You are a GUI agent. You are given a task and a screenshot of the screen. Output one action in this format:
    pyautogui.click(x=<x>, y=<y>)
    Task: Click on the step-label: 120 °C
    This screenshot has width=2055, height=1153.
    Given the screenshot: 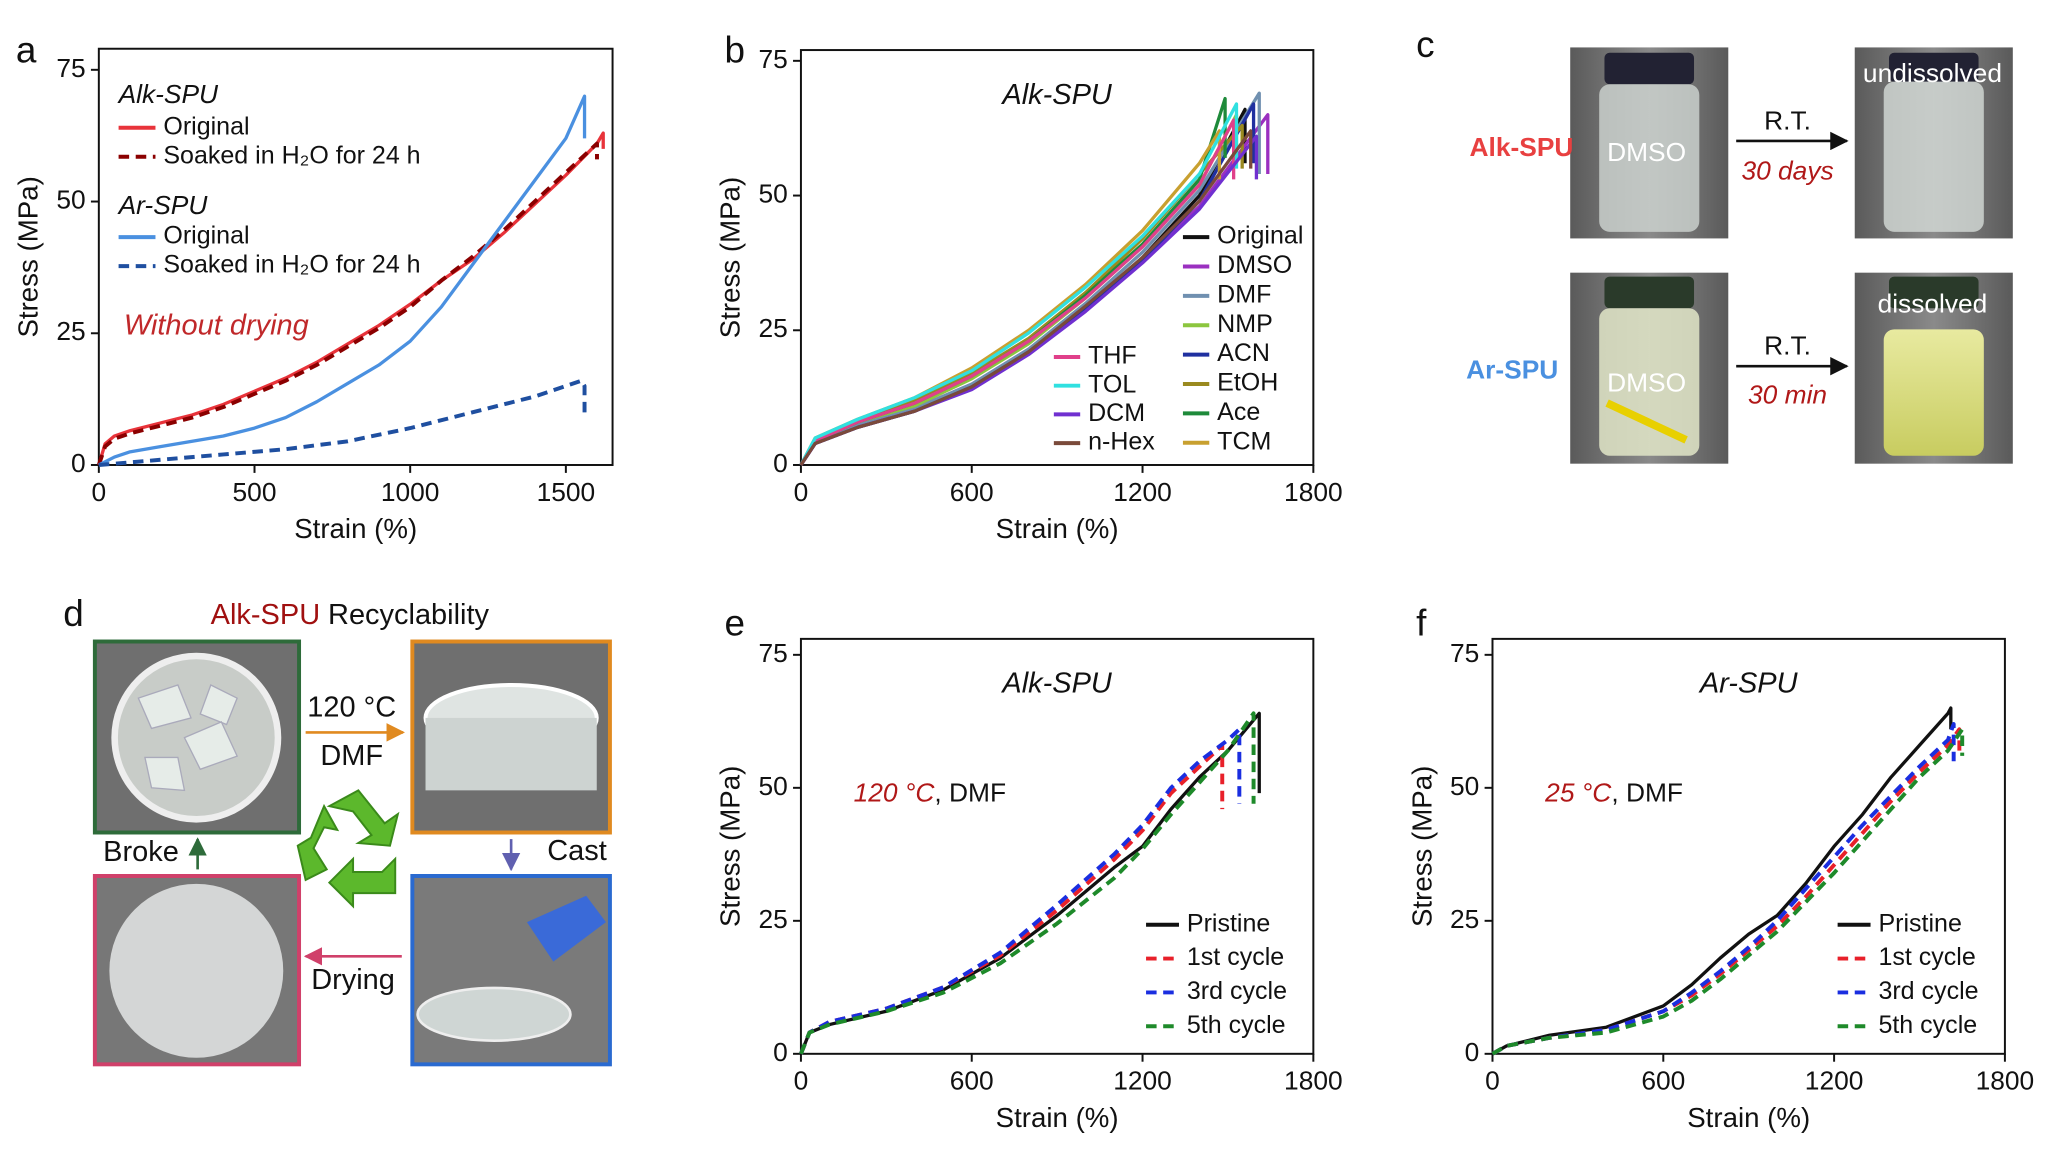 What is the action you would take?
    pyautogui.click(x=351, y=707)
    